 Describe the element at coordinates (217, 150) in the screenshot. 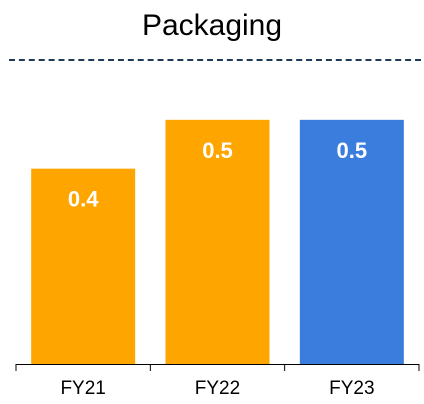

I see `data-label-fy22: 0.5` at that location.